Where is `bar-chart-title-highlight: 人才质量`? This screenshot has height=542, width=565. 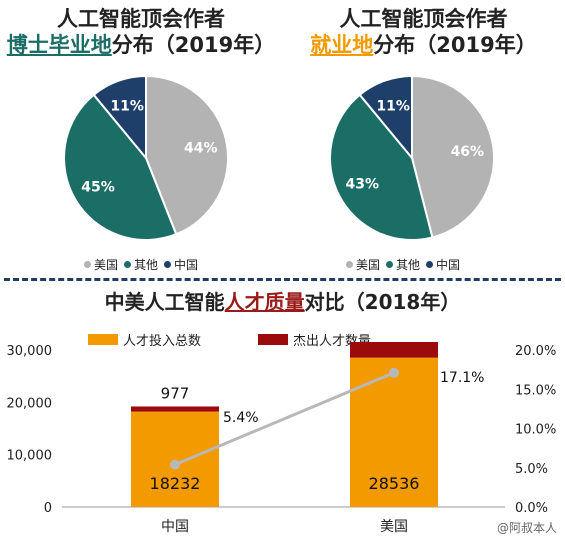 bar-chart-title-highlight: 人才质量 is located at coordinates (264, 302).